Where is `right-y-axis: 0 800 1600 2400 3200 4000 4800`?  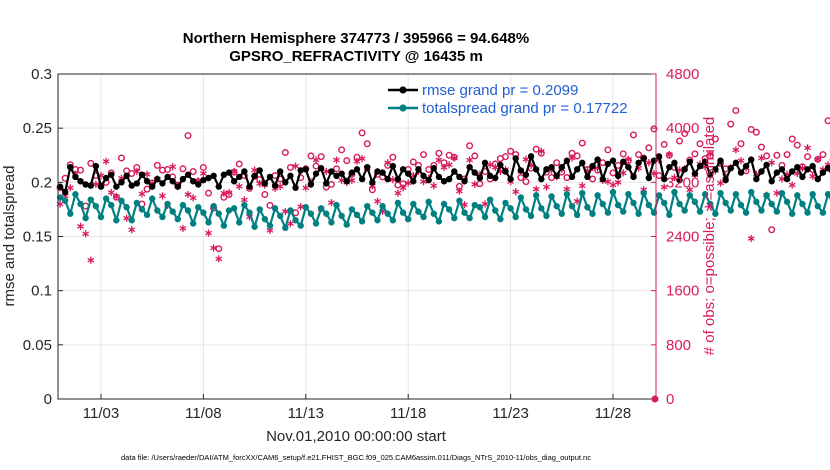
right-y-axis: 0 800 1600 2400 3200 4000 4800 is located at coordinates (675, 237).